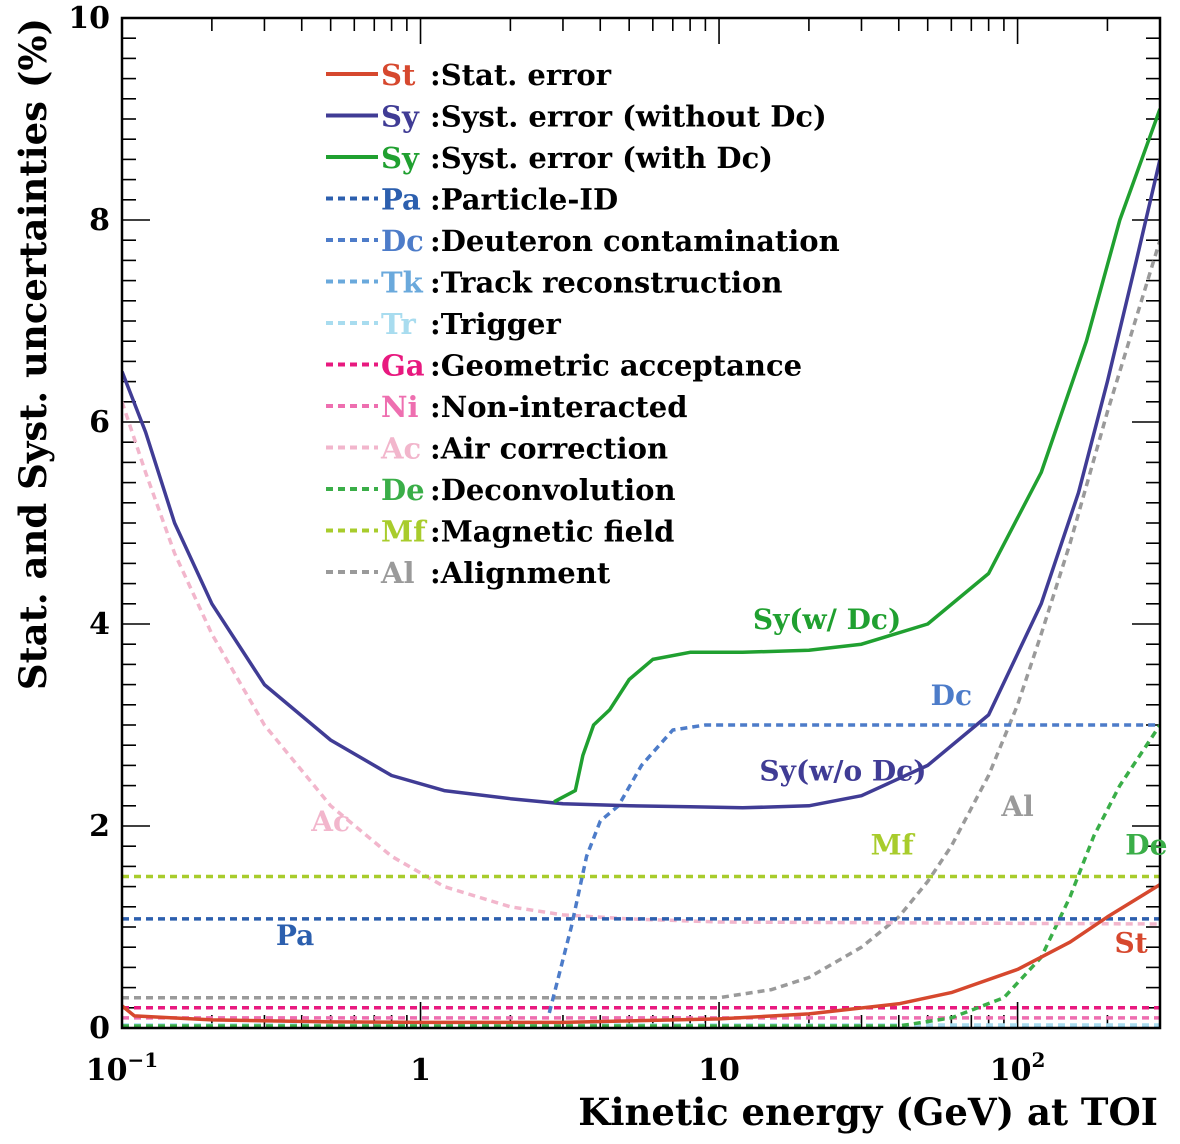 The width and height of the screenshot is (1180, 1144). I want to click on legend-label: :Deconvolution, so click(553, 490).